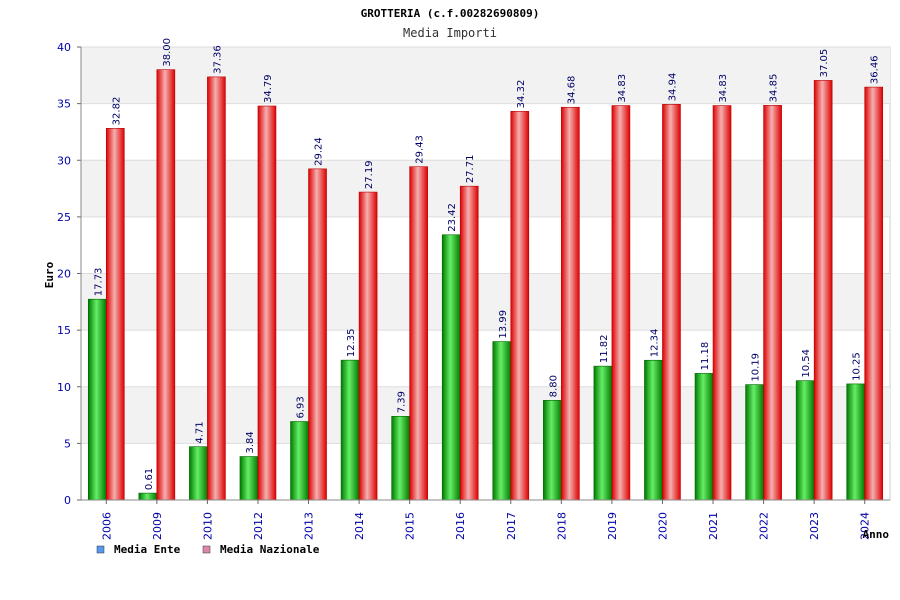 The height and width of the screenshot is (600, 900). What do you see at coordinates (157, 526) in the screenshot?
I see `x-tick-label: 2009` at bounding box center [157, 526].